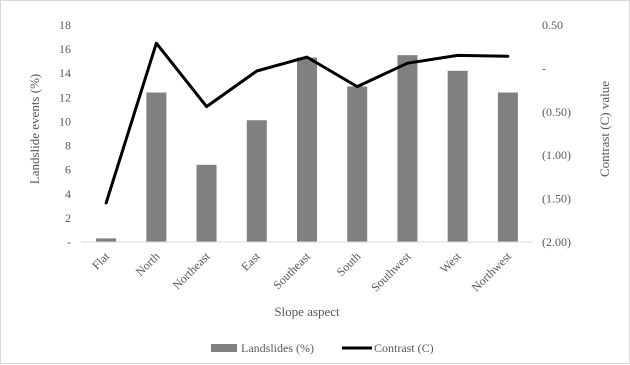 This screenshot has width=630, height=365. I want to click on x-tick-label-east: East, so click(250, 261).